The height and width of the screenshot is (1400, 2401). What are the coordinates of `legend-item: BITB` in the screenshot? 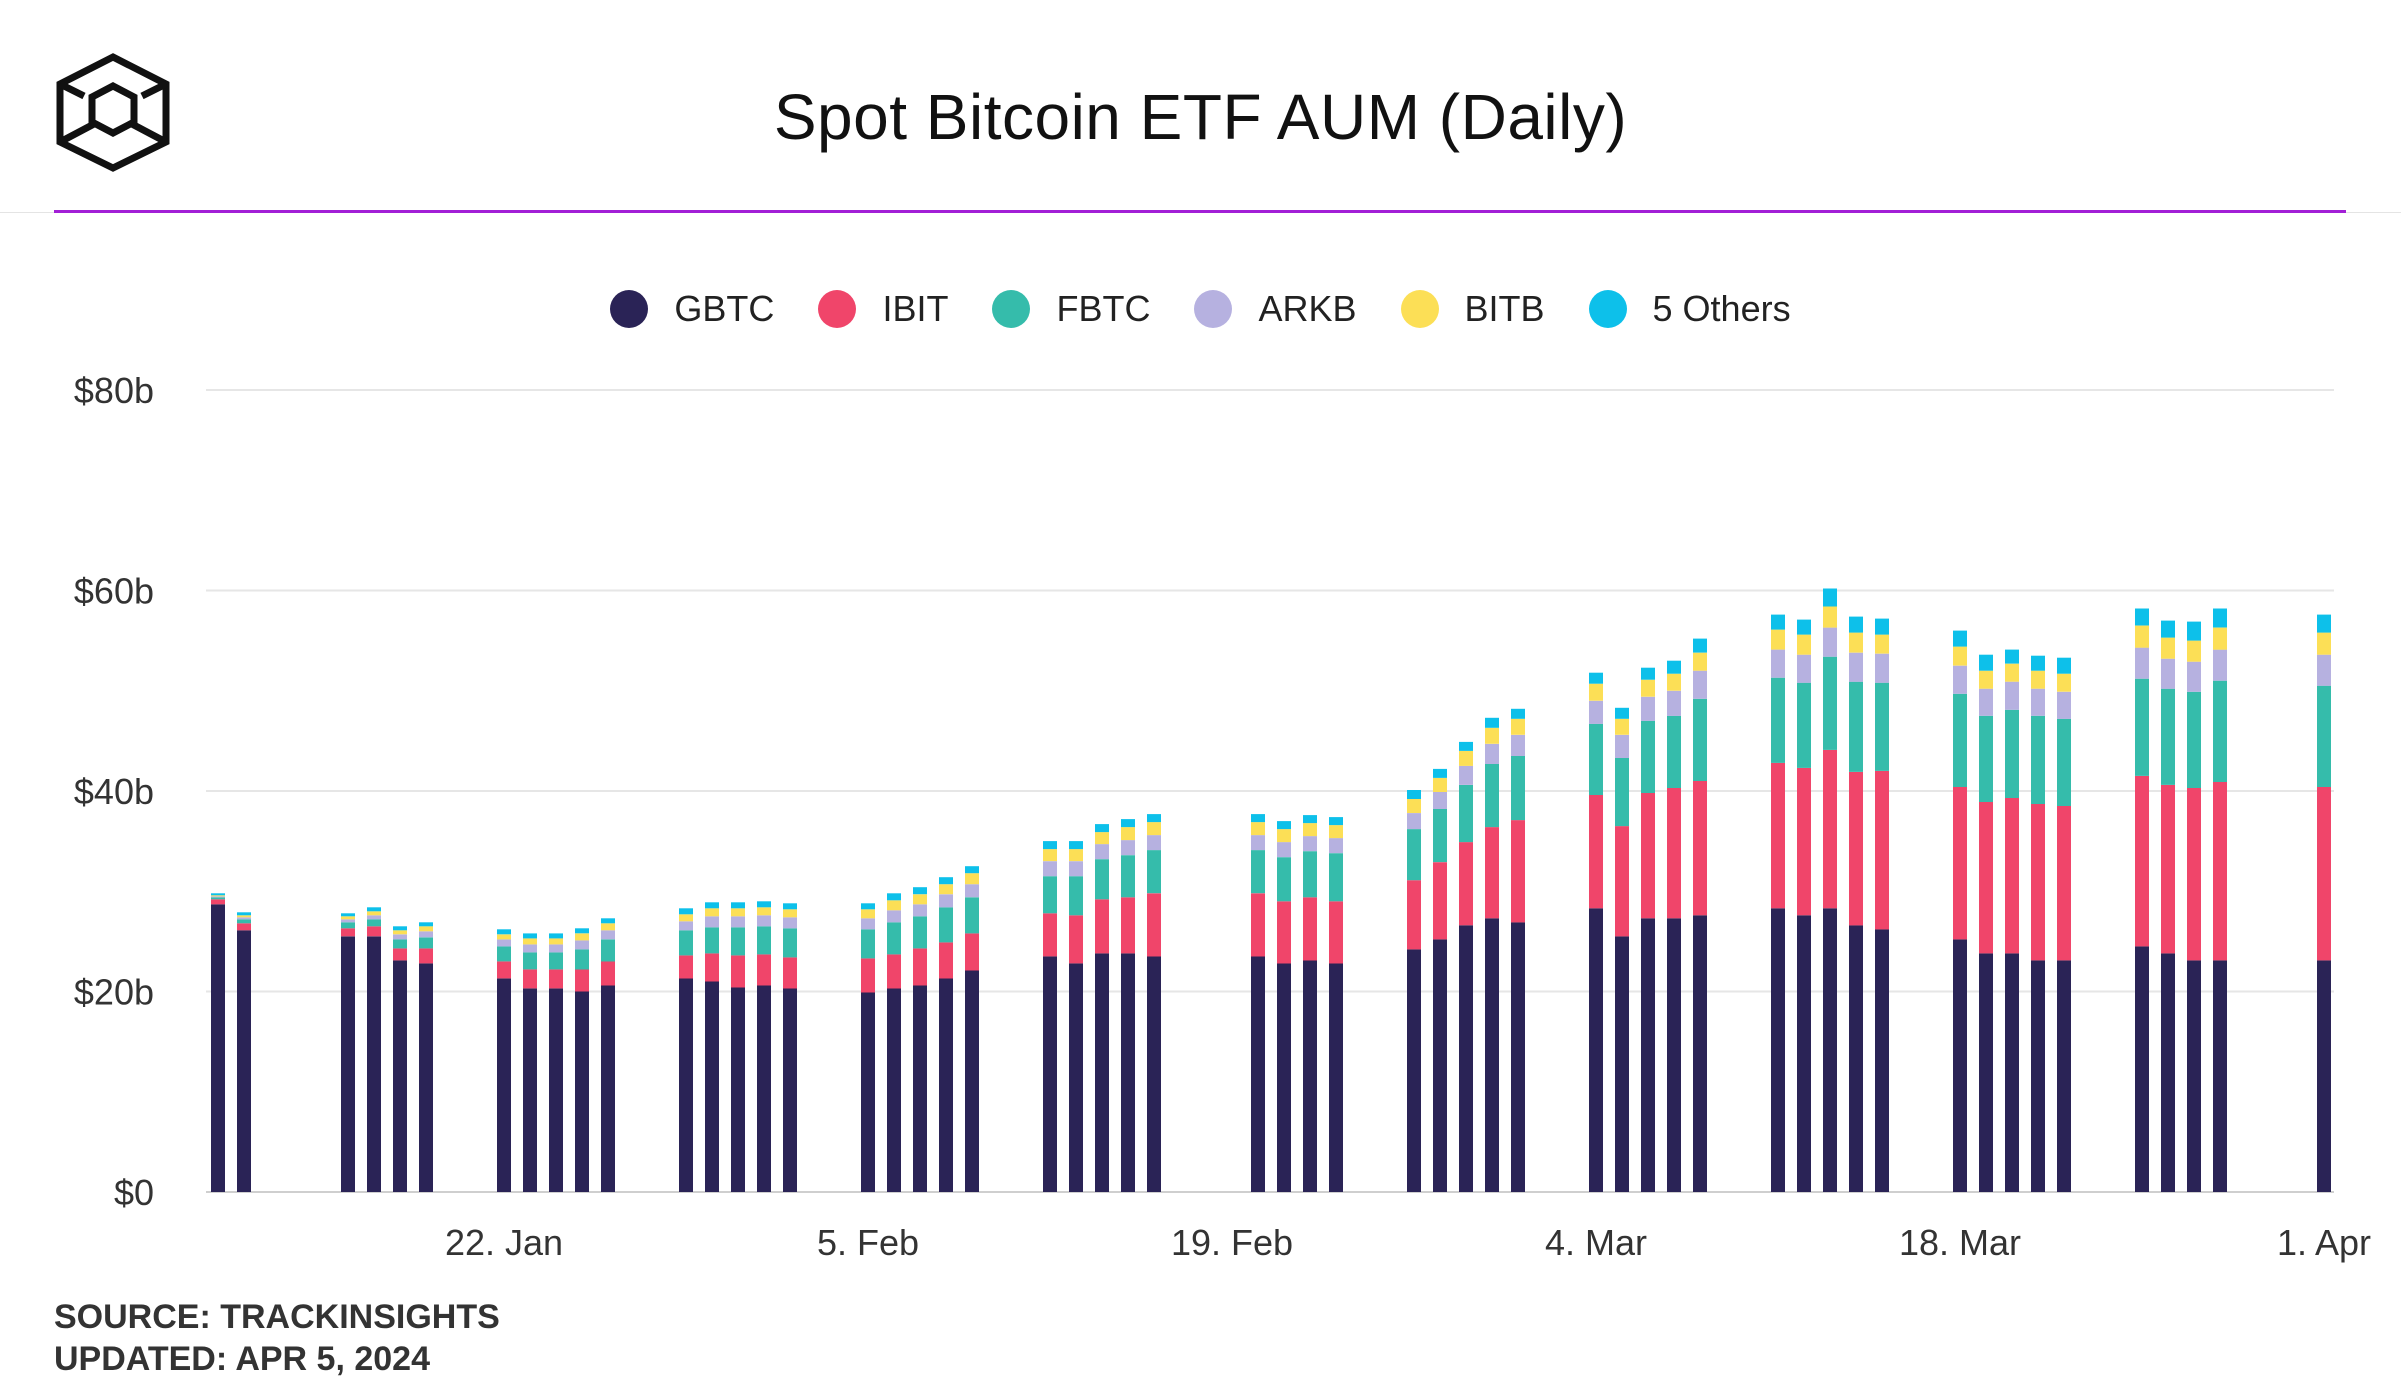 It's located at (1472, 309).